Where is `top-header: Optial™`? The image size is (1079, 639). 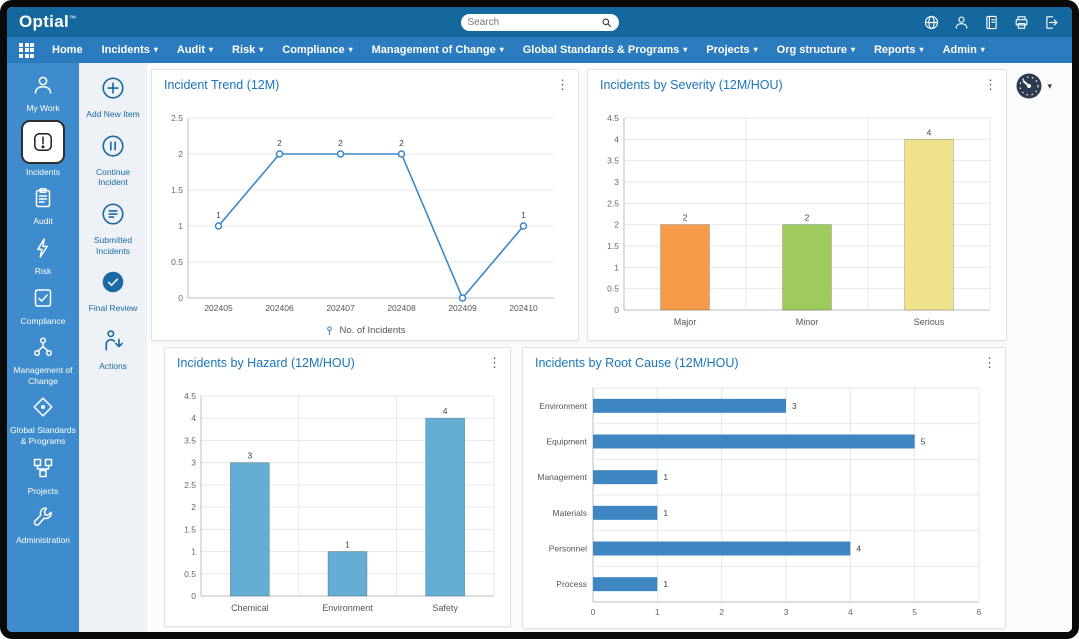
top-header: Optial™ is located at coordinates (539, 22).